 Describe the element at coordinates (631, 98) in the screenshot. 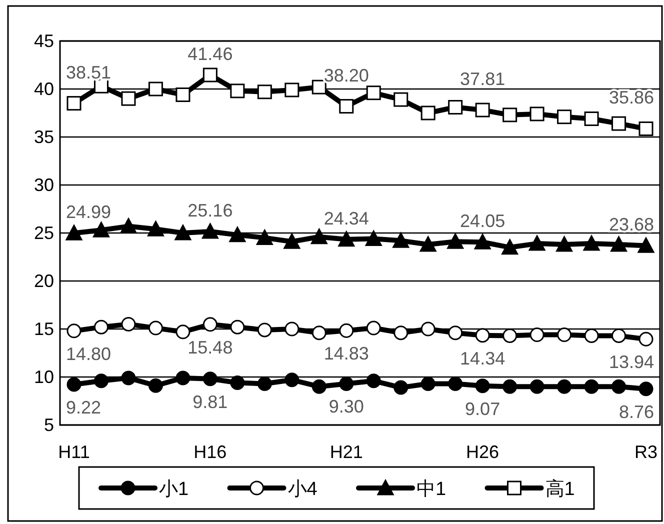

I see `data-label: 35.86` at that location.